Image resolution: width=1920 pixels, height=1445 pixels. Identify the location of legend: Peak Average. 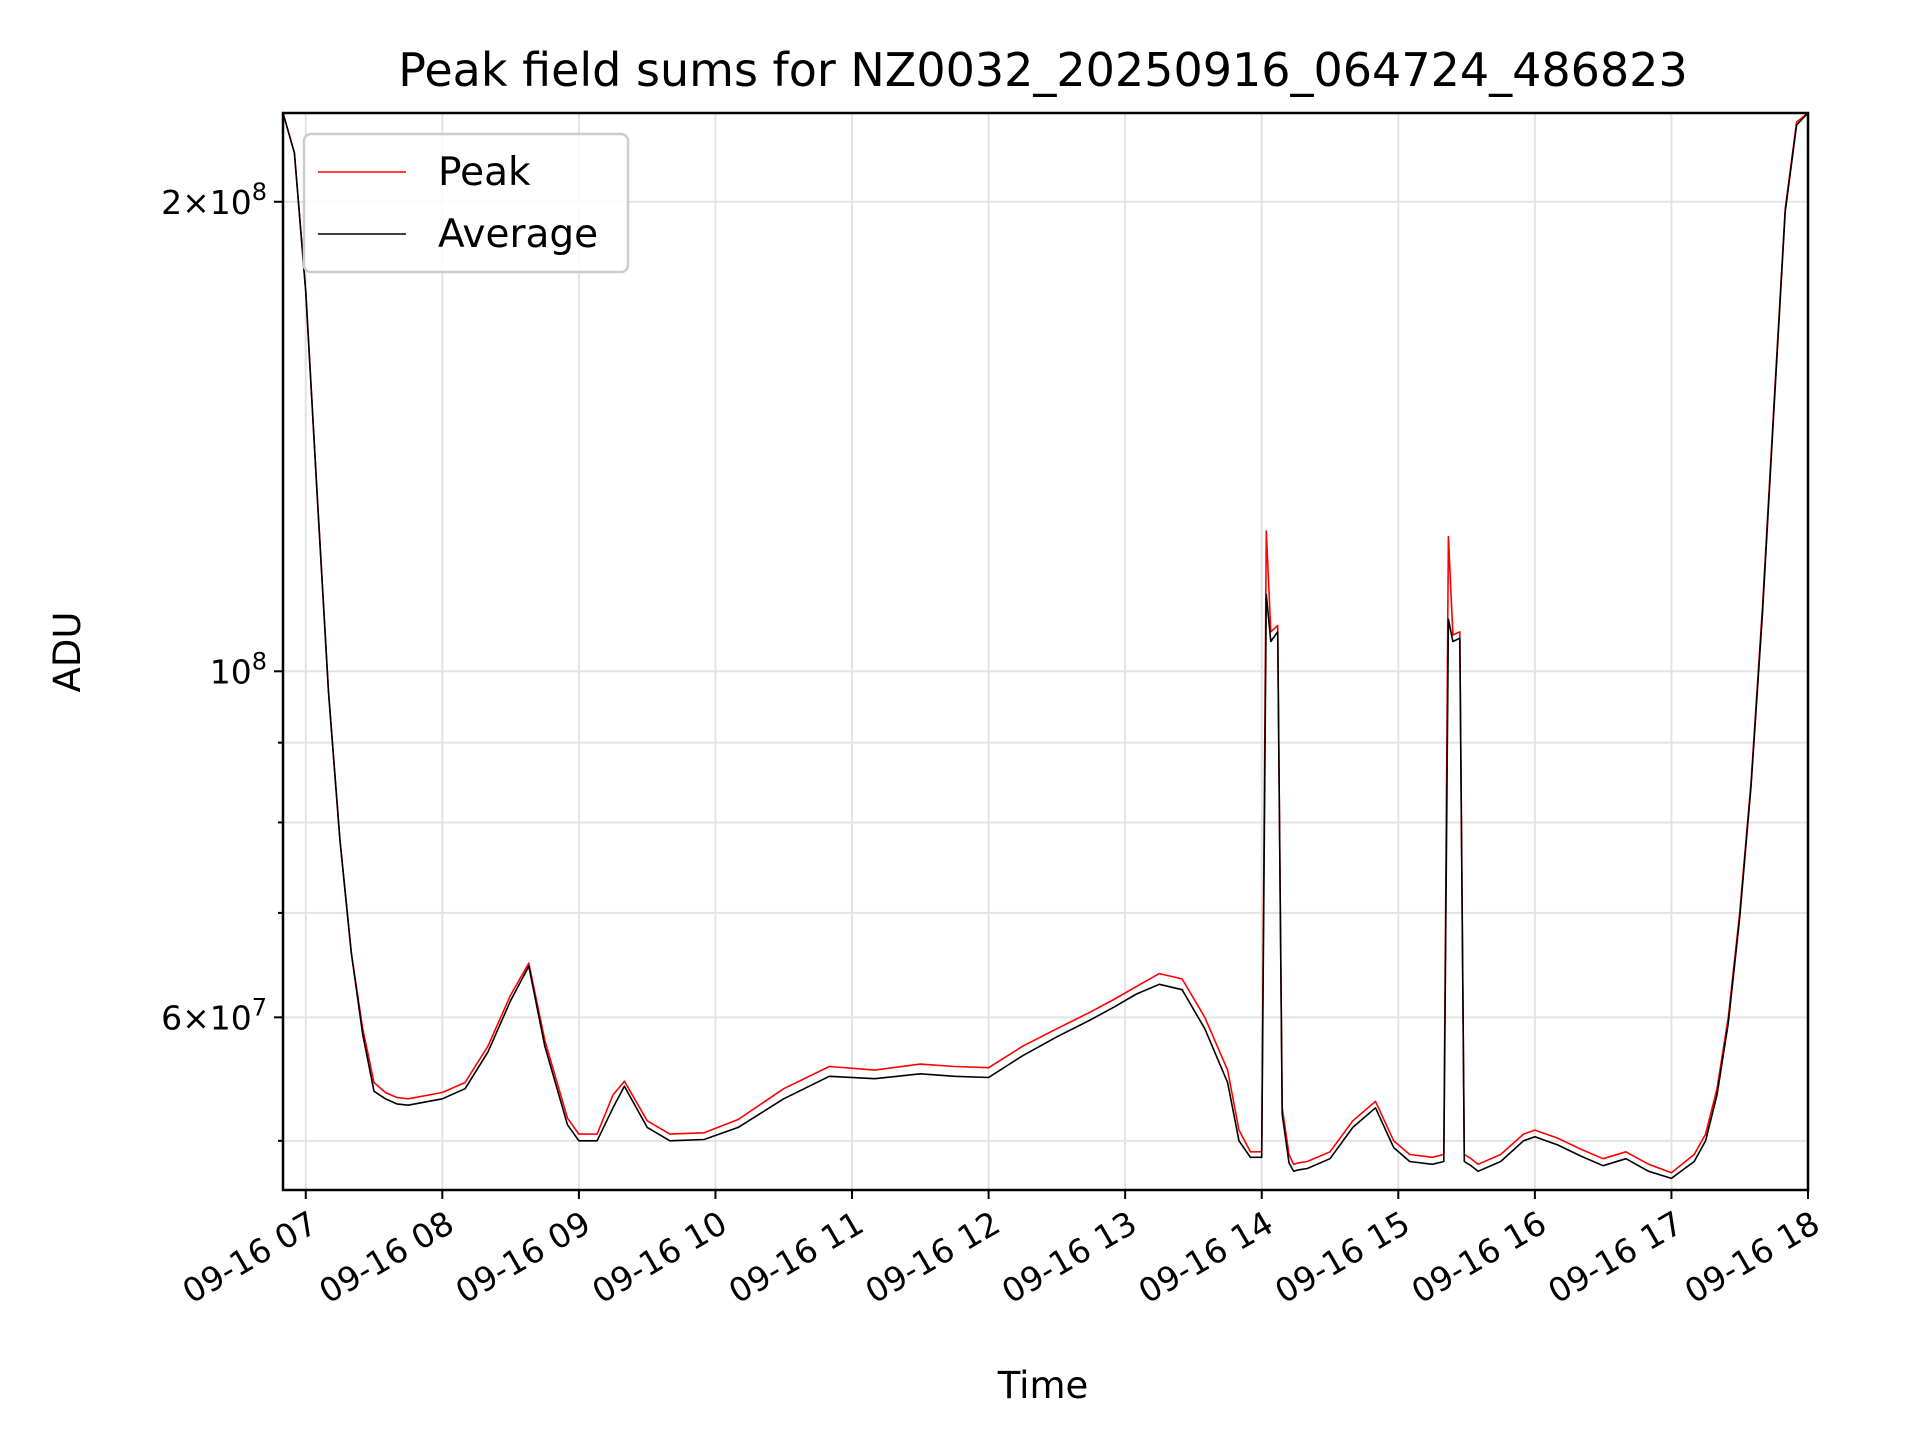
(466, 203).